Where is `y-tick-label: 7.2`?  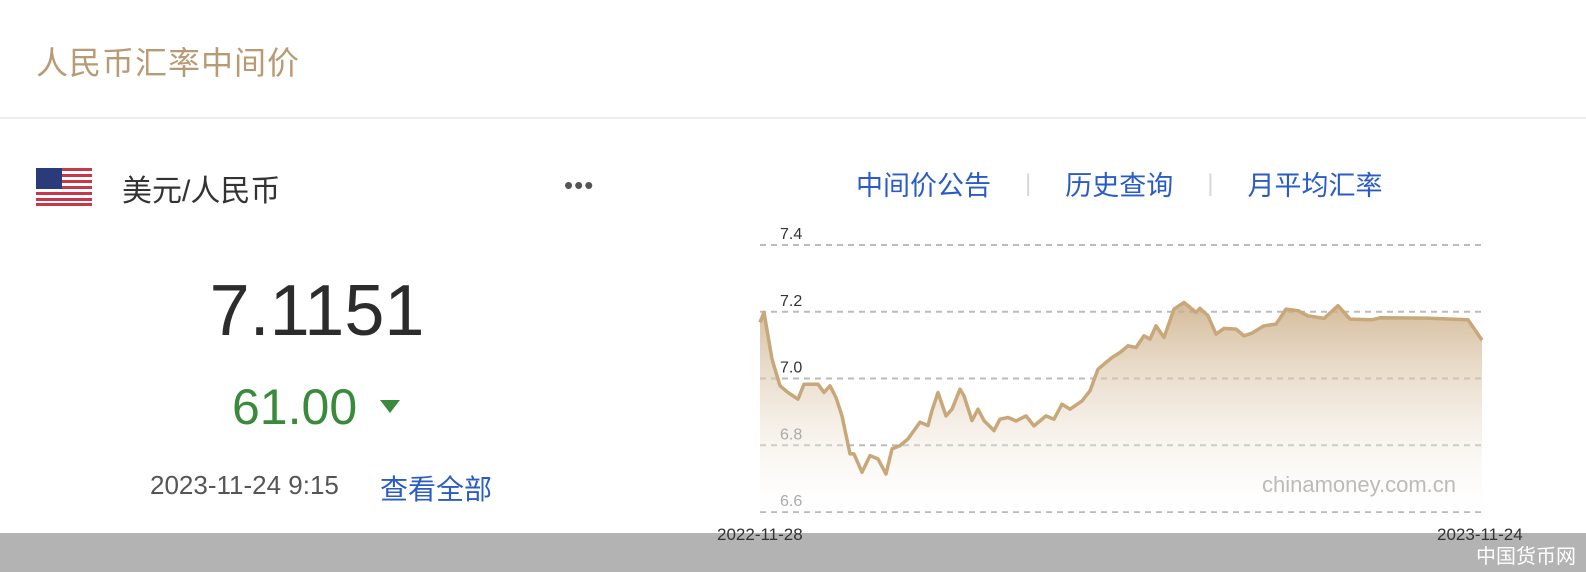 y-tick-label: 7.2 is located at coordinates (791, 301).